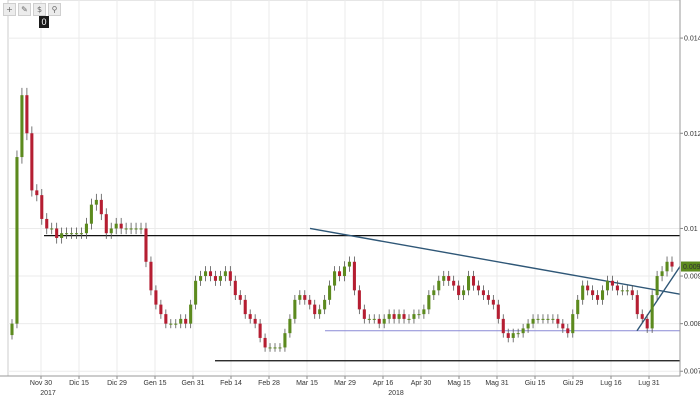 This screenshot has width=700, height=400. Describe the element at coordinates (231, 383) in the screenshot. I see `x-tick-label: Feb 14` at that location.